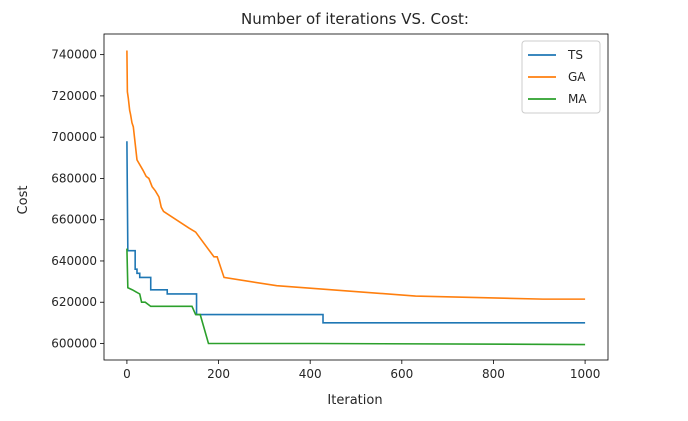 Image resolution: width=688 pixels, height=421 pixels. I want to click on y-tick-label: 740000, so click(74, 55).